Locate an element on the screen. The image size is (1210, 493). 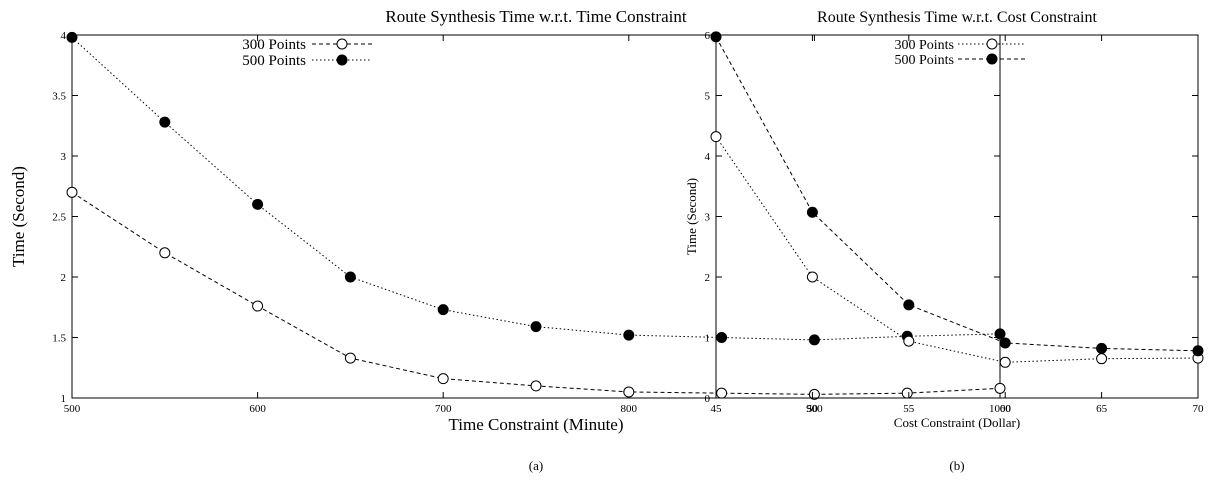
x-tick-label: 55 is located at coordinates (909, 409).